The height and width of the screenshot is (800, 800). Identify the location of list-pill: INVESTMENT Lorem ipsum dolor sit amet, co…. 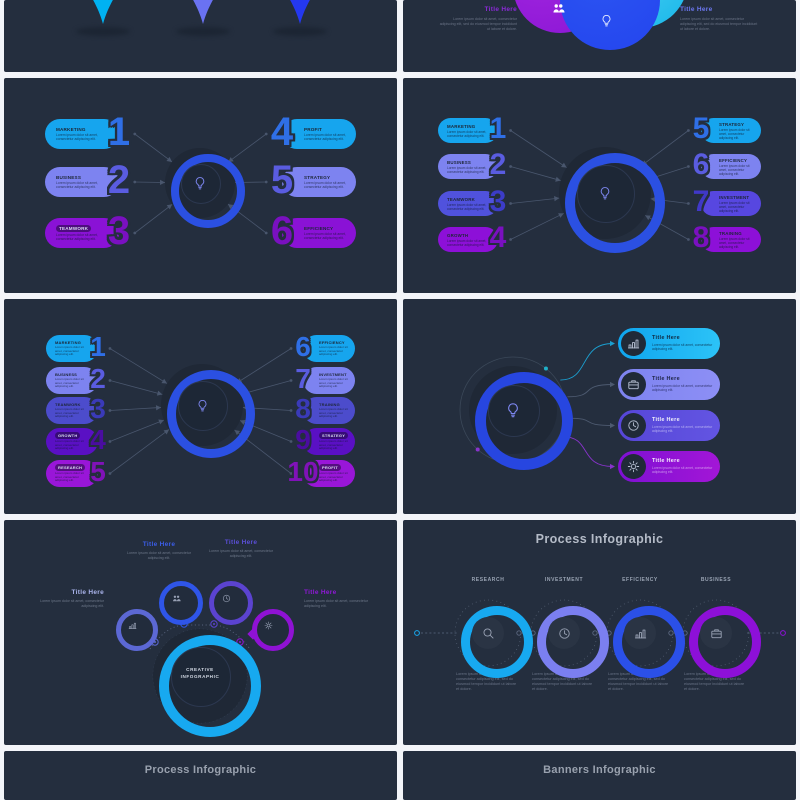
(731, 203).